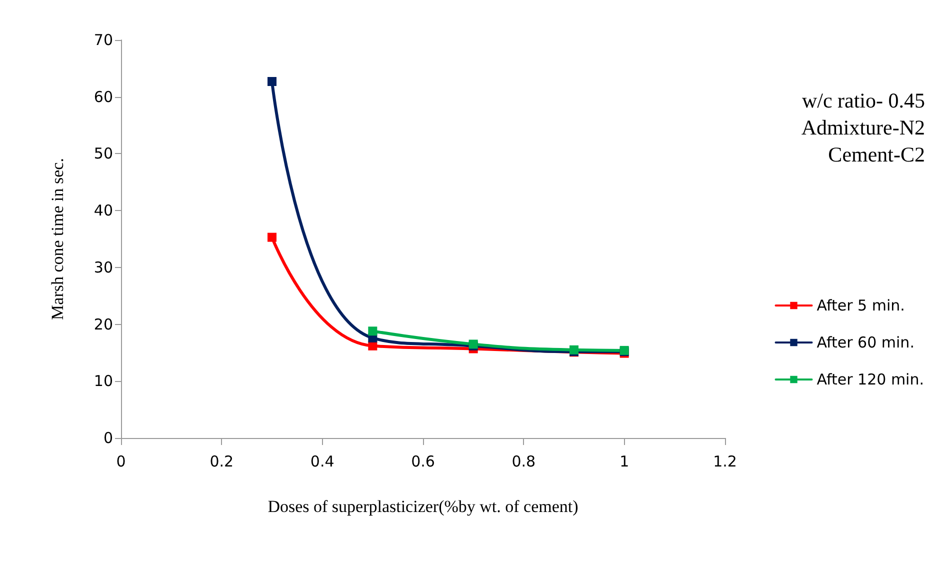 The image size is (945, 562). I want to click on y-axis-title: Marsh cone time in sec., so click(57, 239).